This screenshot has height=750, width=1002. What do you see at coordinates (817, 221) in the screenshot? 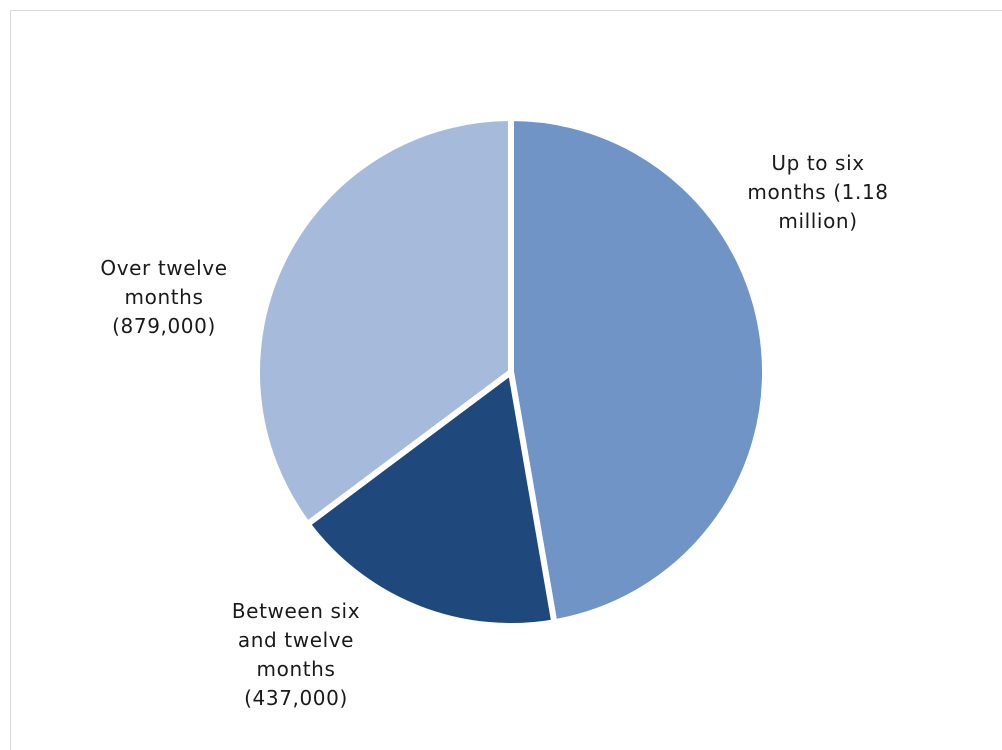
I see `slice-label-line: million)` at bounding box center [817, 221].